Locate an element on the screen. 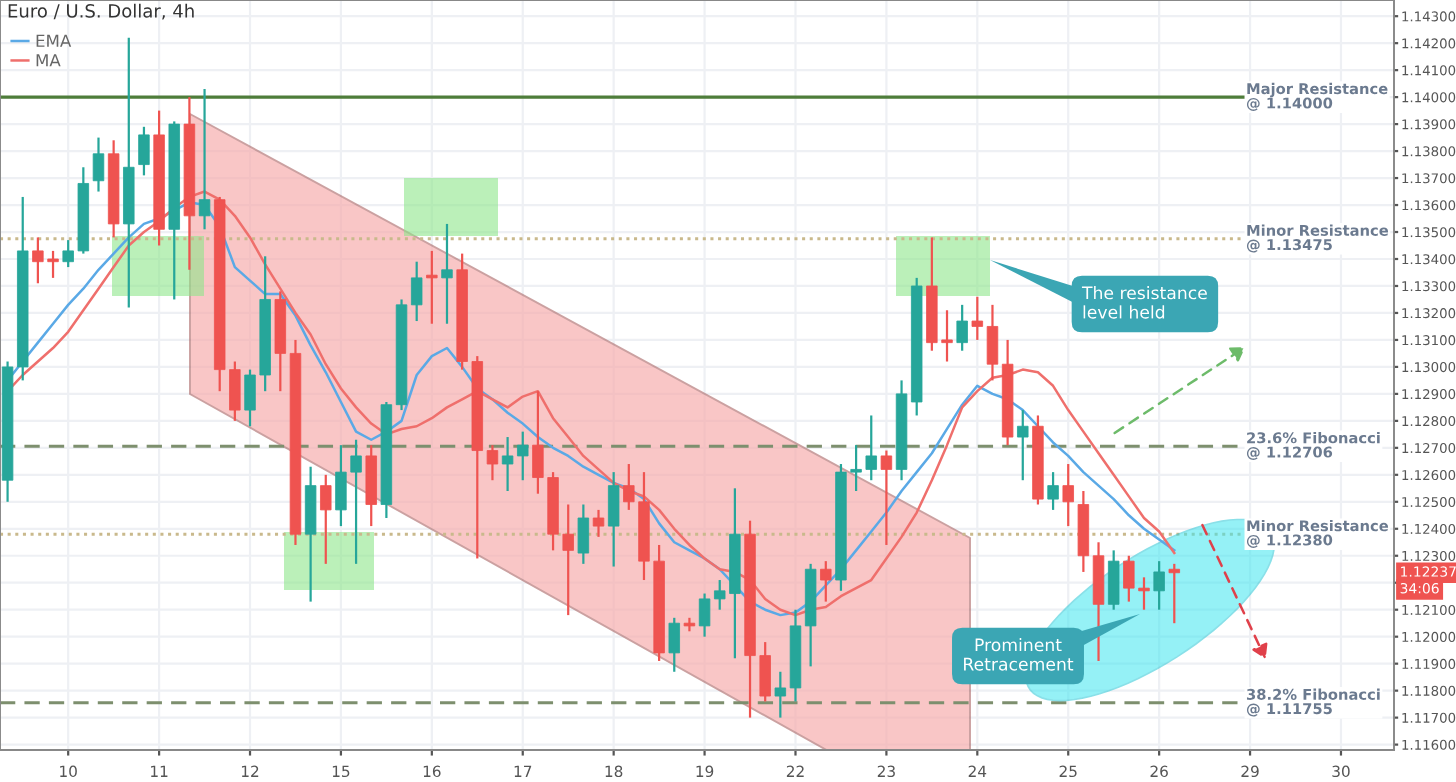  chart-title: Euro / U.S. Dollar, 4h is located at coordinates (101, 11).